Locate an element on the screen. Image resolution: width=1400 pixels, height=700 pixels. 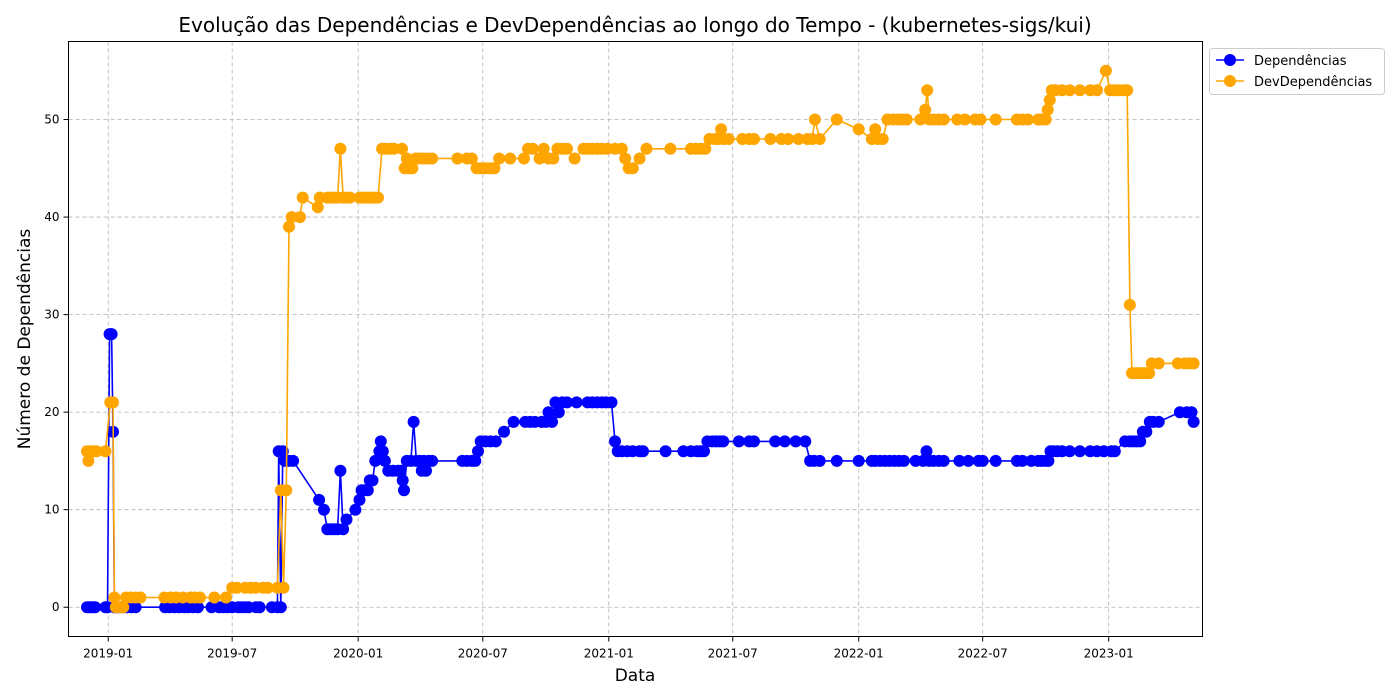
x-tick-label: 2023-01 is located at coordinates (1109, 654).